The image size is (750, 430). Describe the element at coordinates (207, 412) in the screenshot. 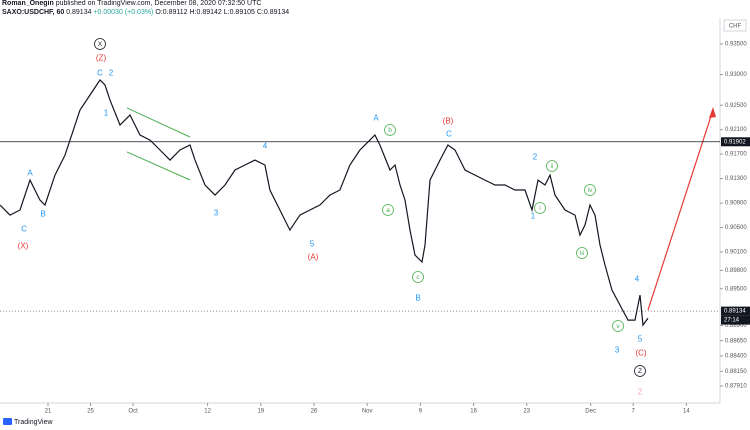

I see `x-tick-label: 12` at that location.